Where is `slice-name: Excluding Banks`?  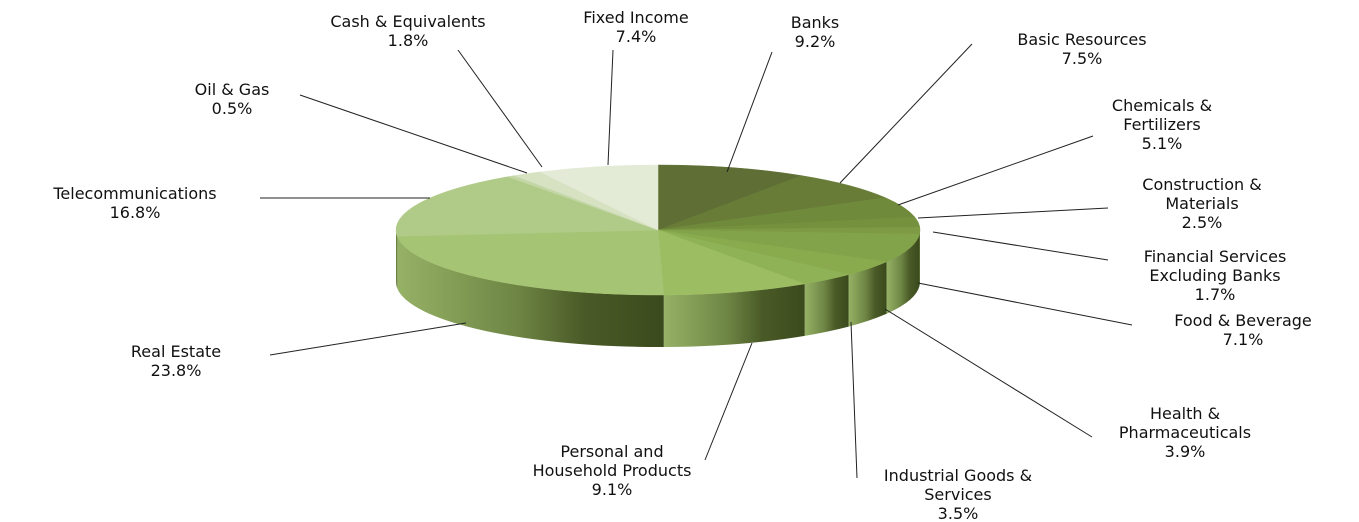
slice-name: Excluding Banks is located at coordinates (1214, 275).